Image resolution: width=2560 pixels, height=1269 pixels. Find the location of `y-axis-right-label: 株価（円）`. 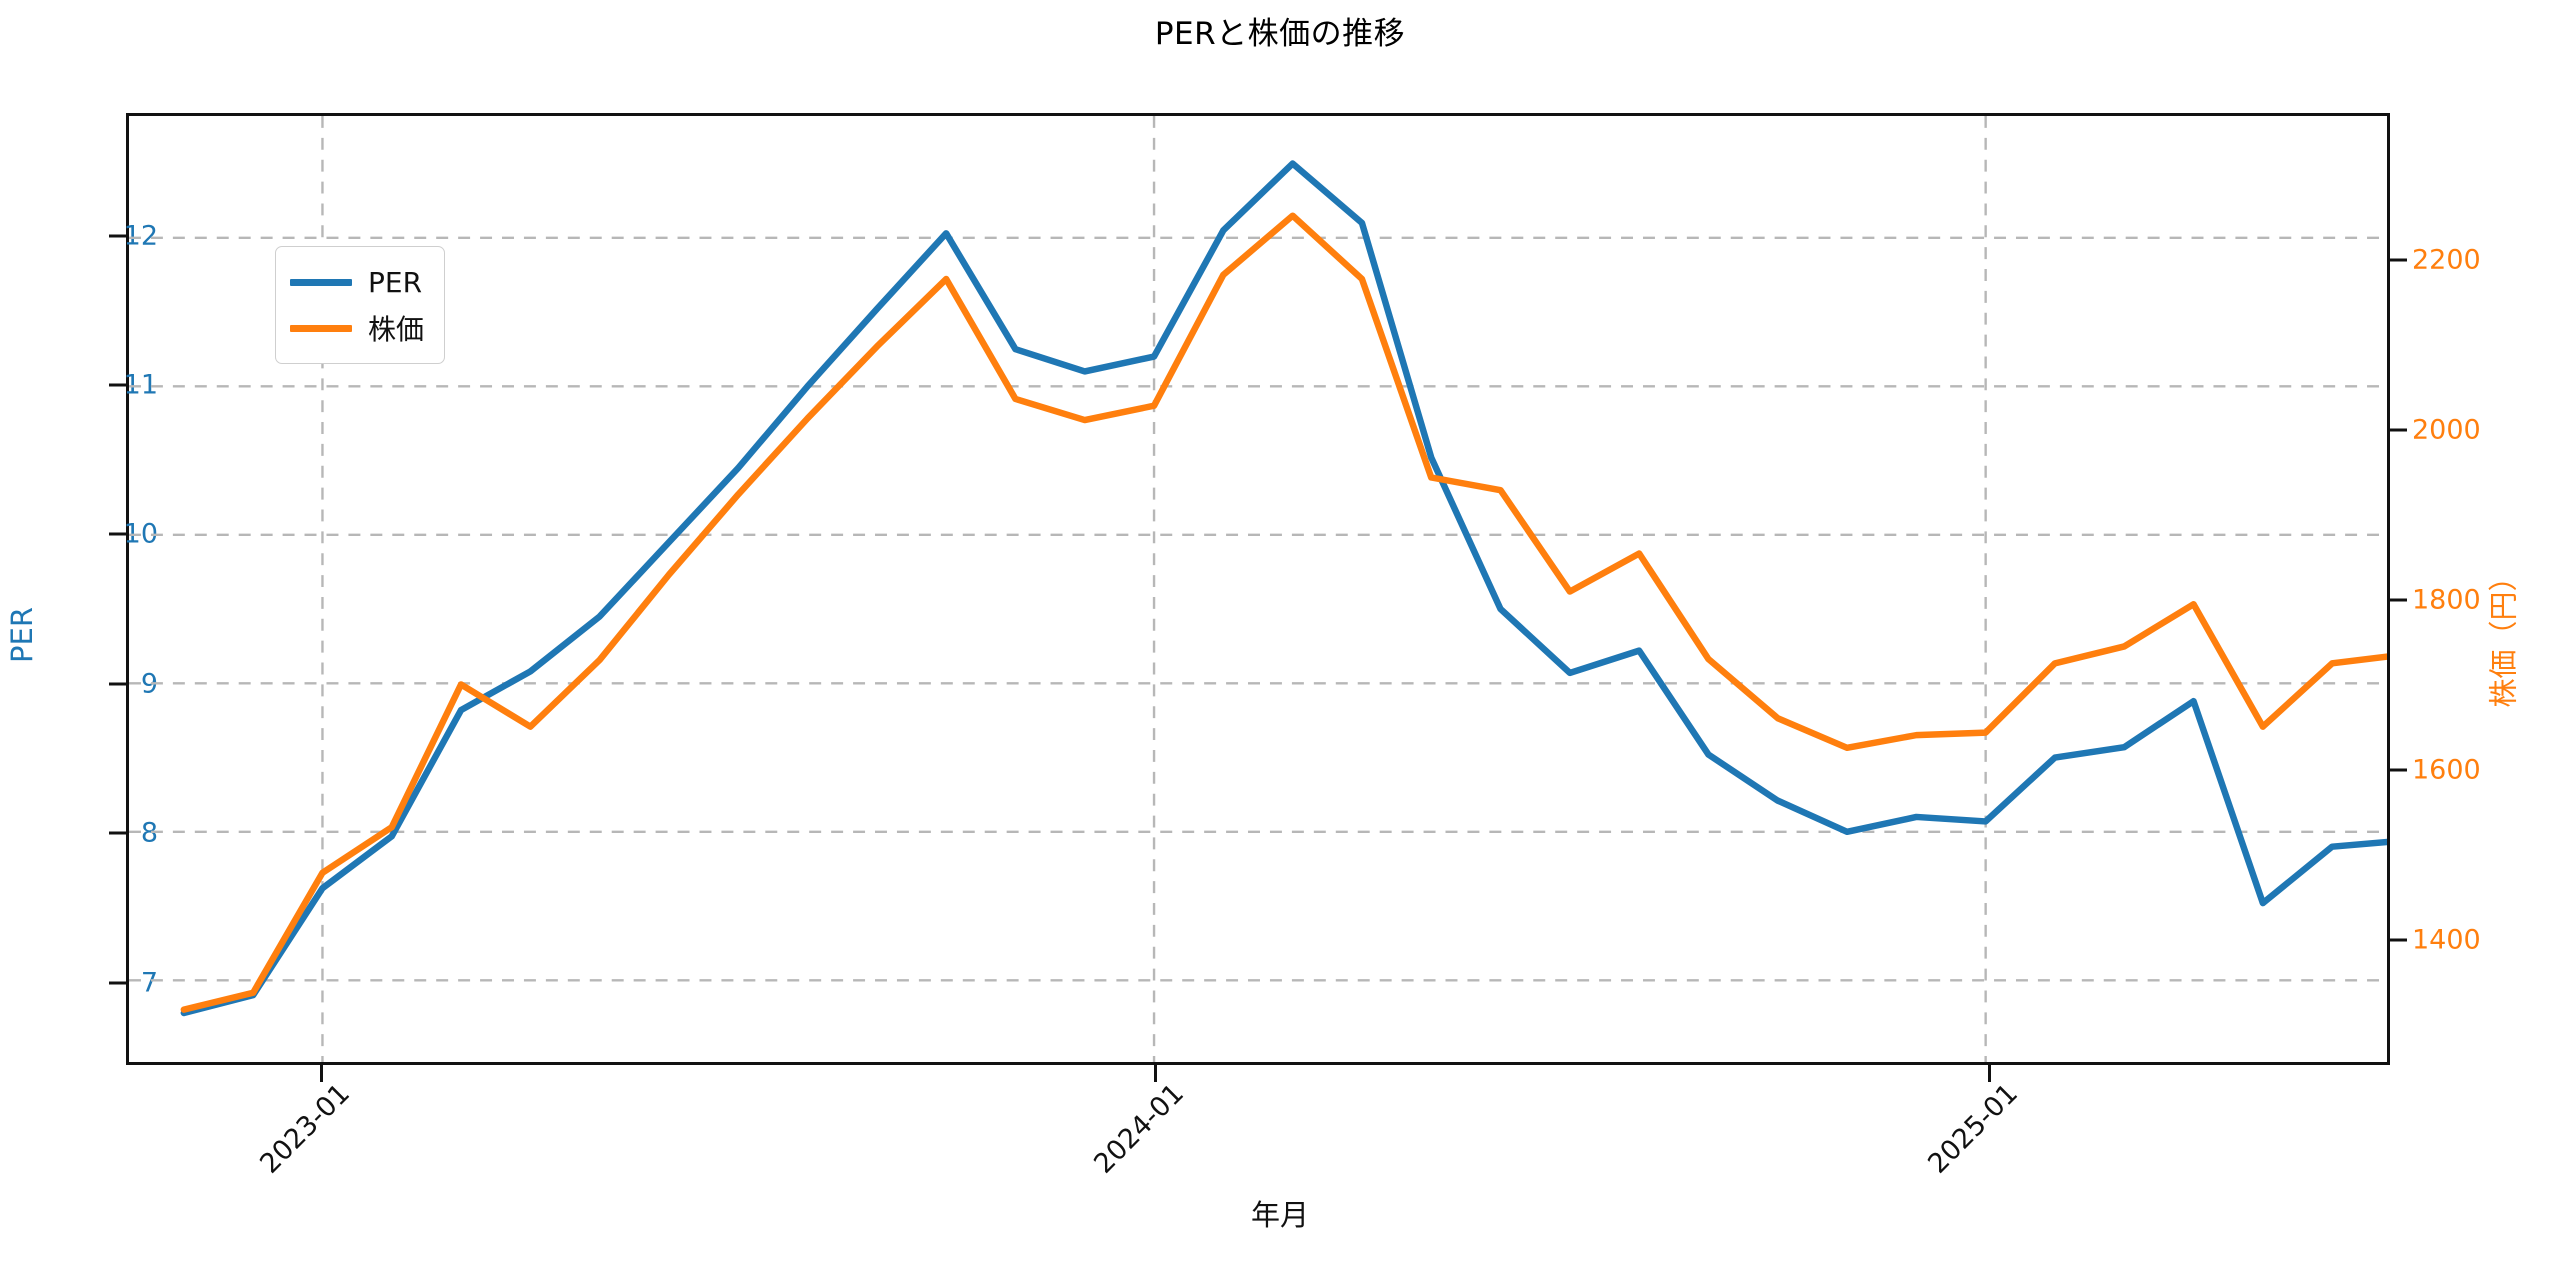

y-axis-right-label: 株価（円） is located at coordinates (2503, 634).